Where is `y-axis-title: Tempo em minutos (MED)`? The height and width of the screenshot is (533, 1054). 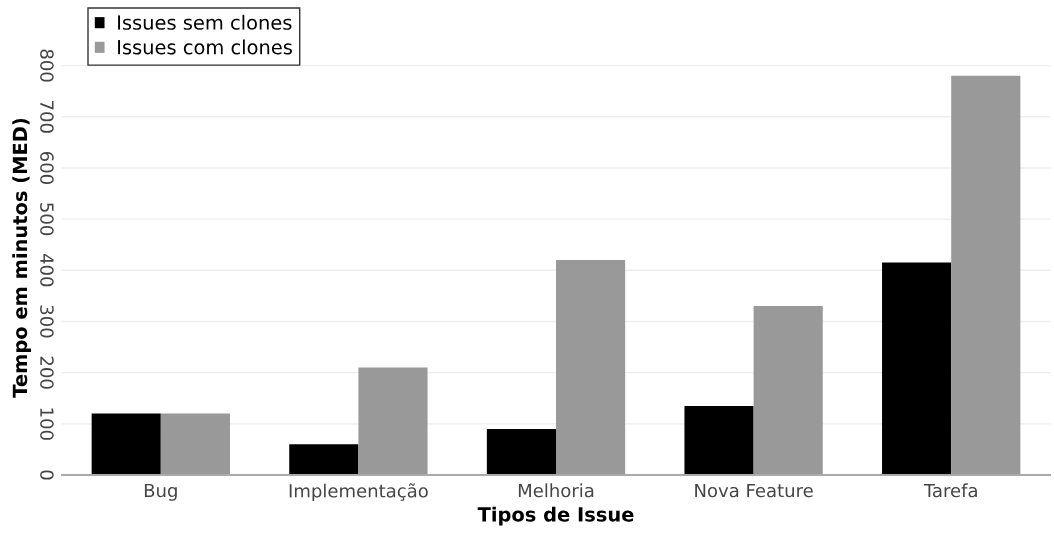 y-axis-title: Tempo em minutos (MED) is located at coordinates (22, 258).